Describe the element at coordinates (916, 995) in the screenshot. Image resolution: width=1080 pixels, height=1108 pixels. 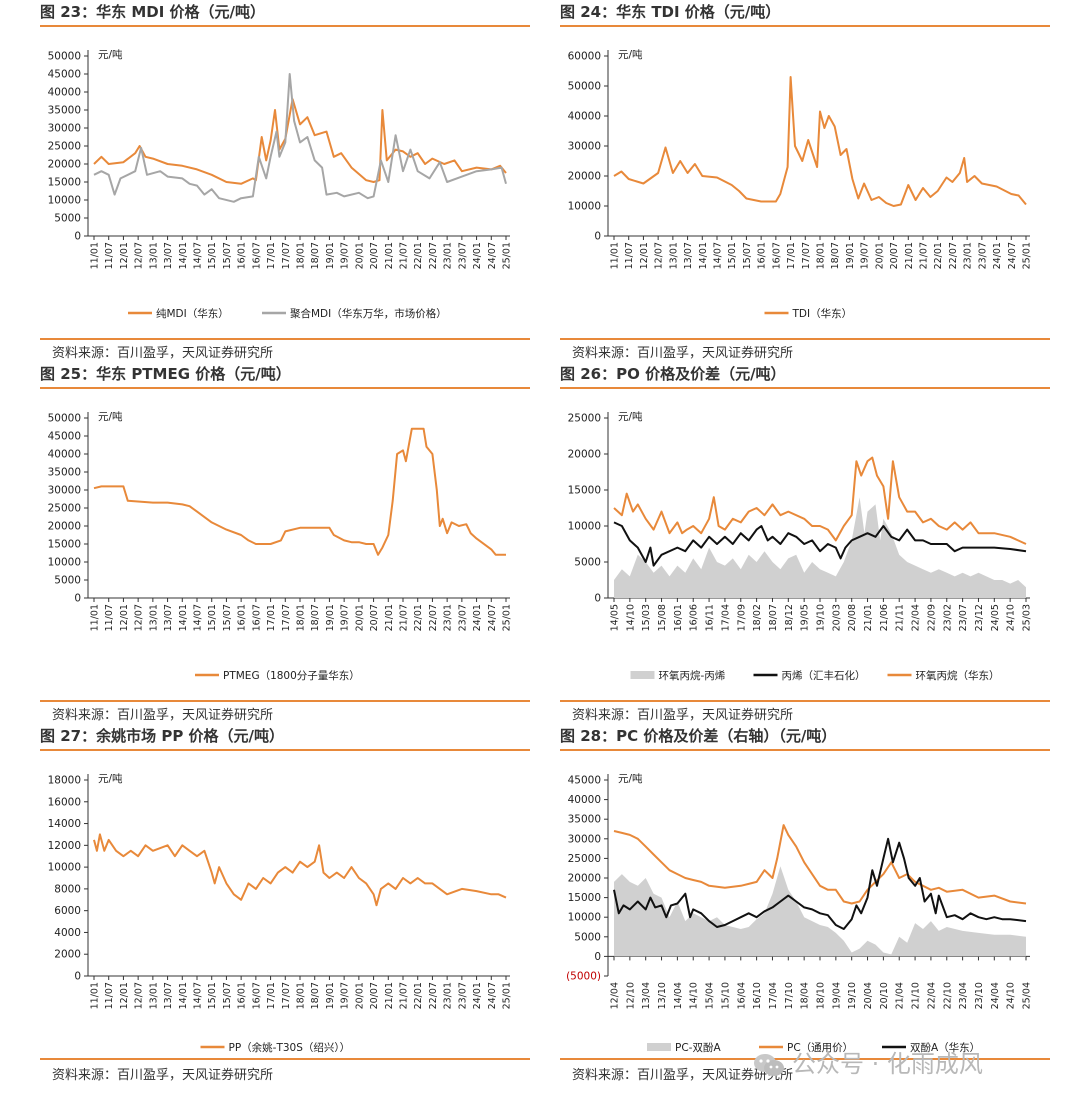
I see `x-tick-label: 21/10` at that location.